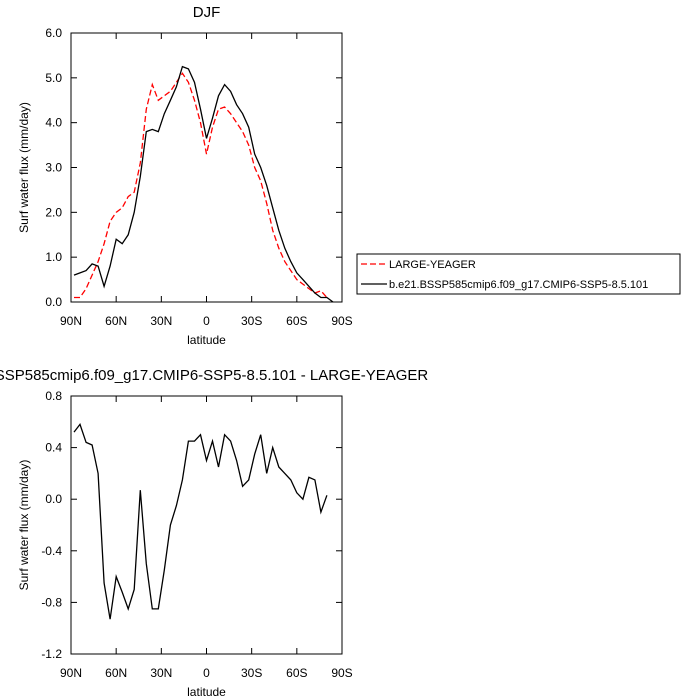 The width and height of the screenshot is (700, 700). I want to click on chart-title: DJF, so click(207, 12).